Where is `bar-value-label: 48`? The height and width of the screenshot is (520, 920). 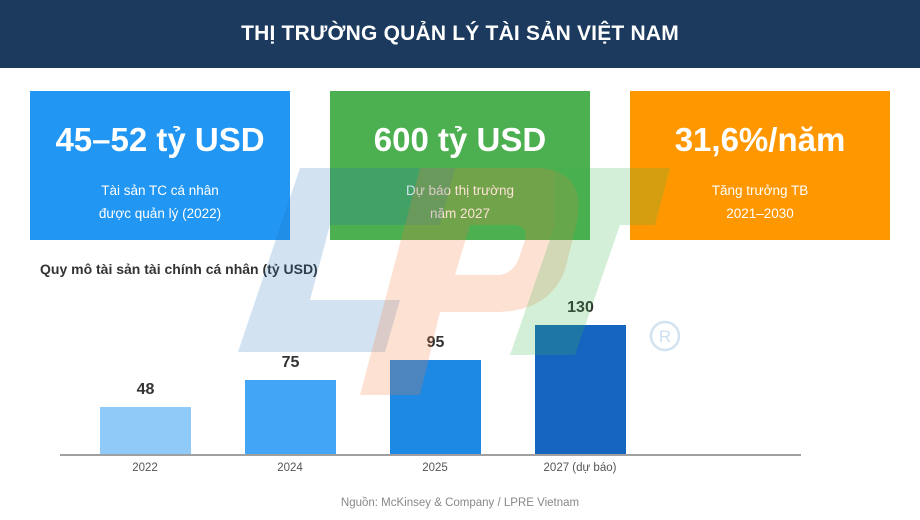
bar-value-label: 48 is located at coordinates (145, 389).